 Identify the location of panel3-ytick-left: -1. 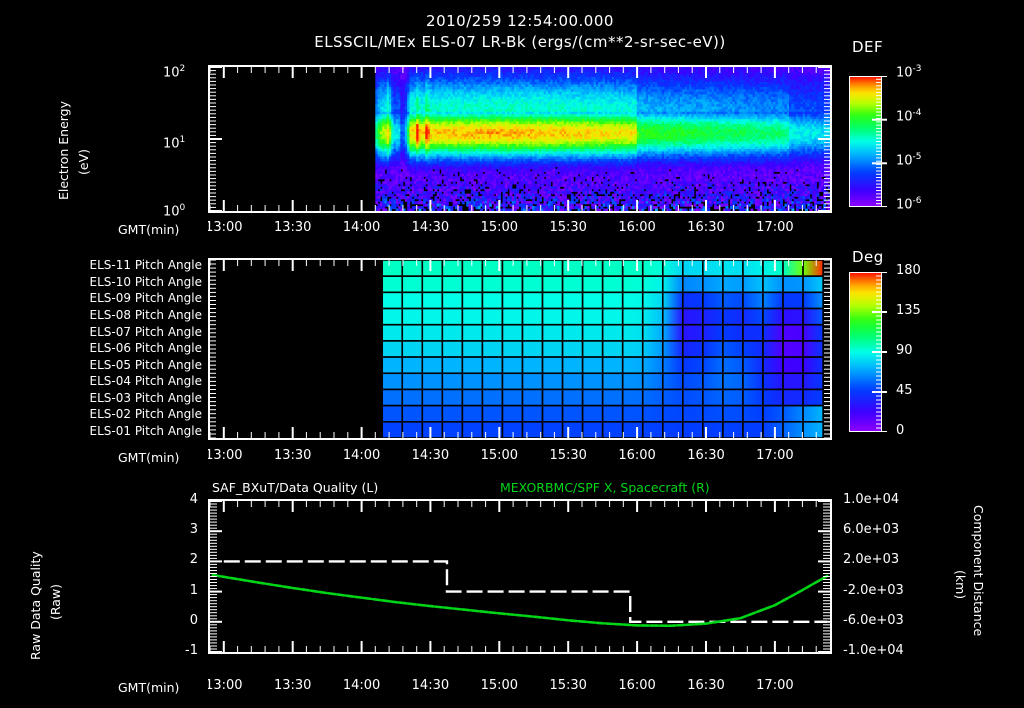
(191, 650).